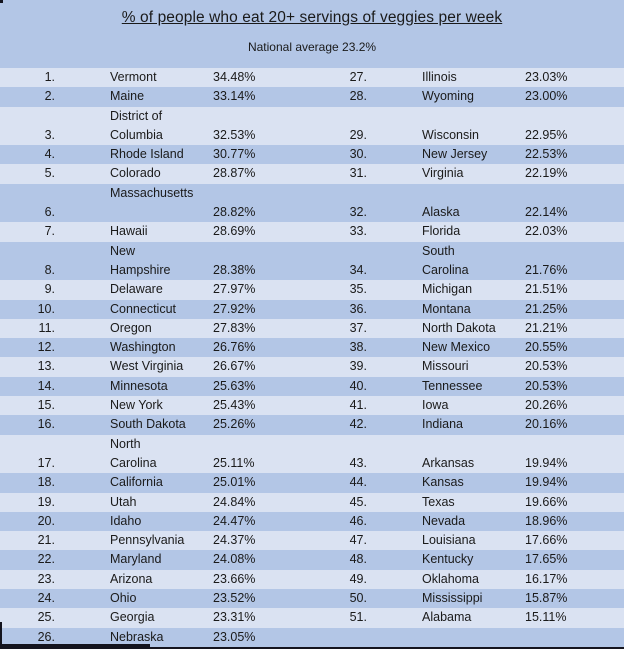  What do you see at coordinates (546, 231) in the screenshot?
I see `percent-cell: 22.03%` at bounding box center [546, 231].